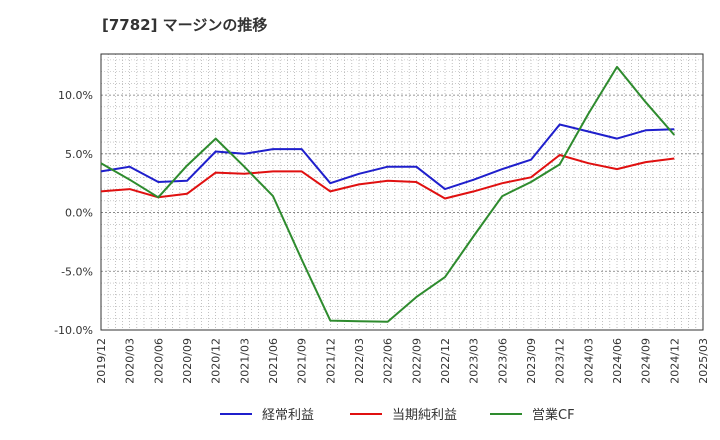  I want to click on x-tick-label: 2023/12, so click(560, 361).